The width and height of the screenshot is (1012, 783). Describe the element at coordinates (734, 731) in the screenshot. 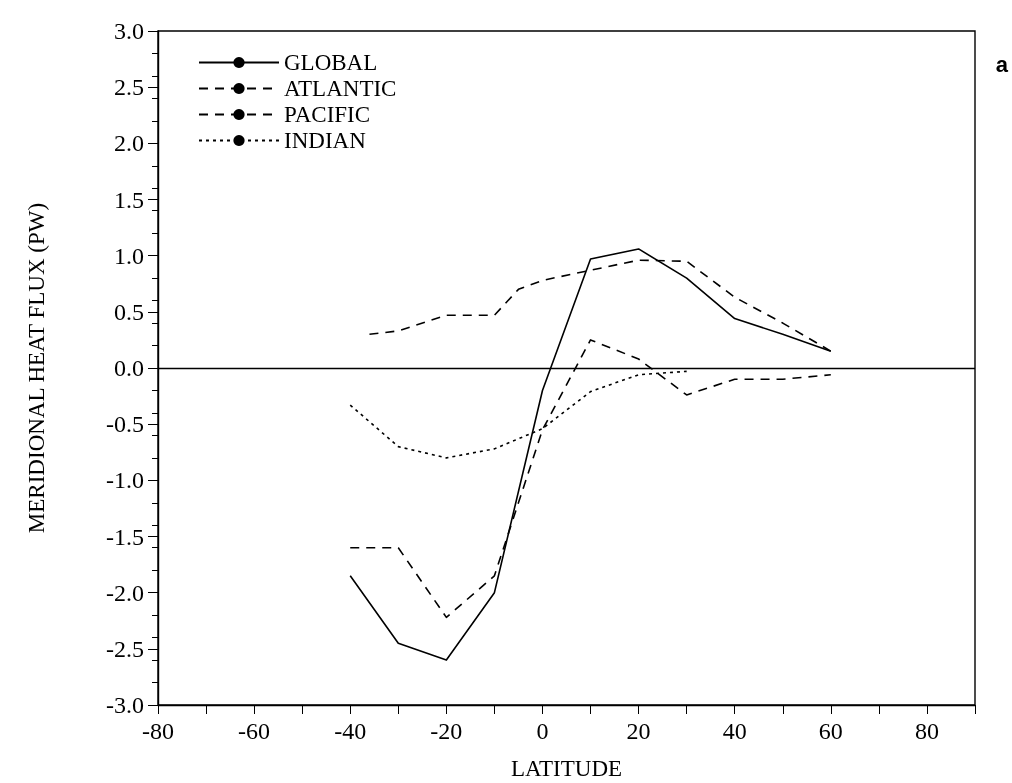

I see `x-tick-label: 40` at that location.